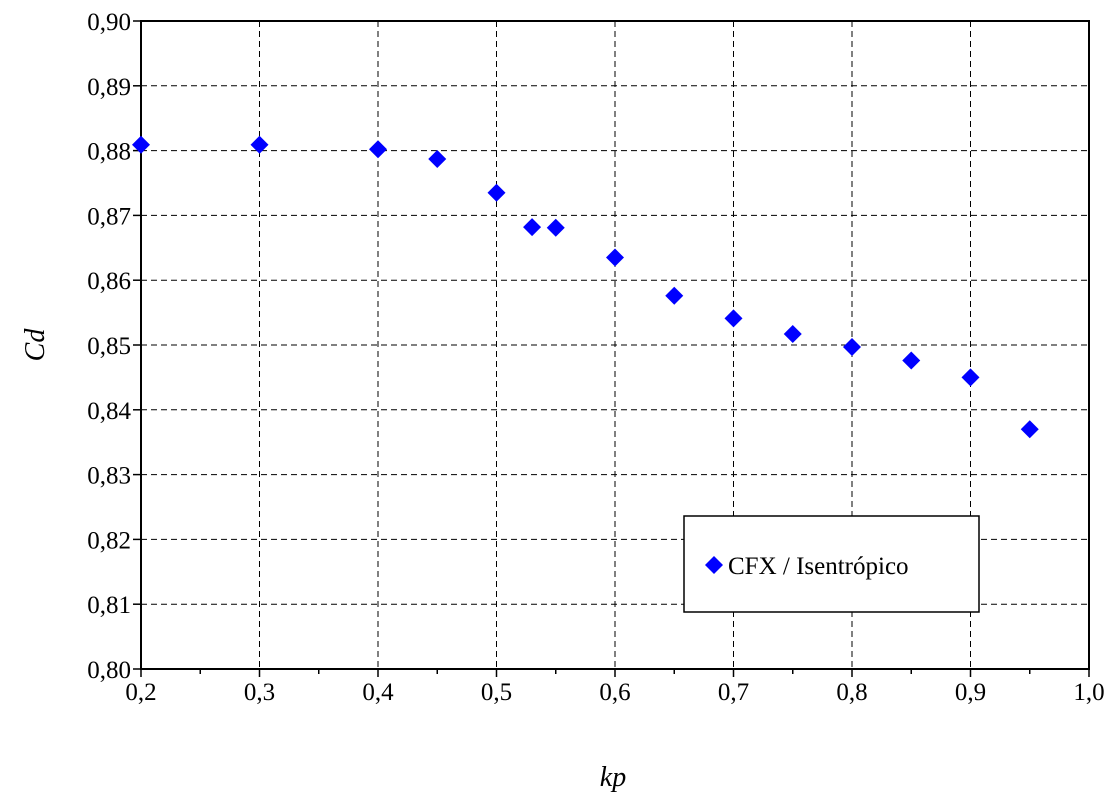  Describe the element at coordinates (109, 152) in the screenshot. I see `y-tick-label: 0,88` at that location.